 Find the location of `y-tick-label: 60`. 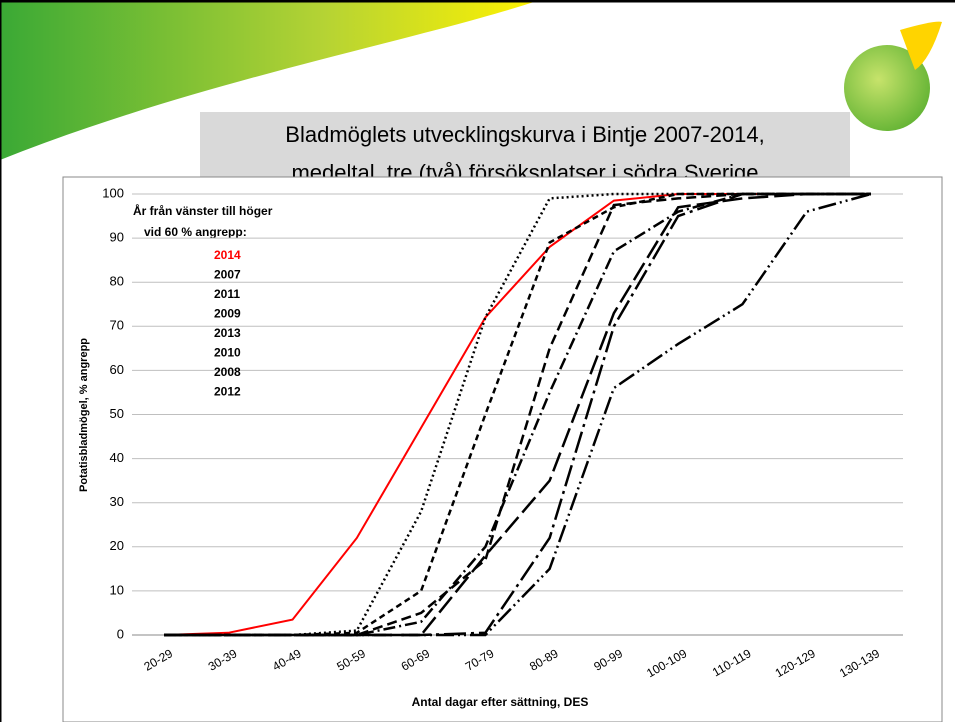

y-tick-label: 60 is located at coordinates (117, 369).